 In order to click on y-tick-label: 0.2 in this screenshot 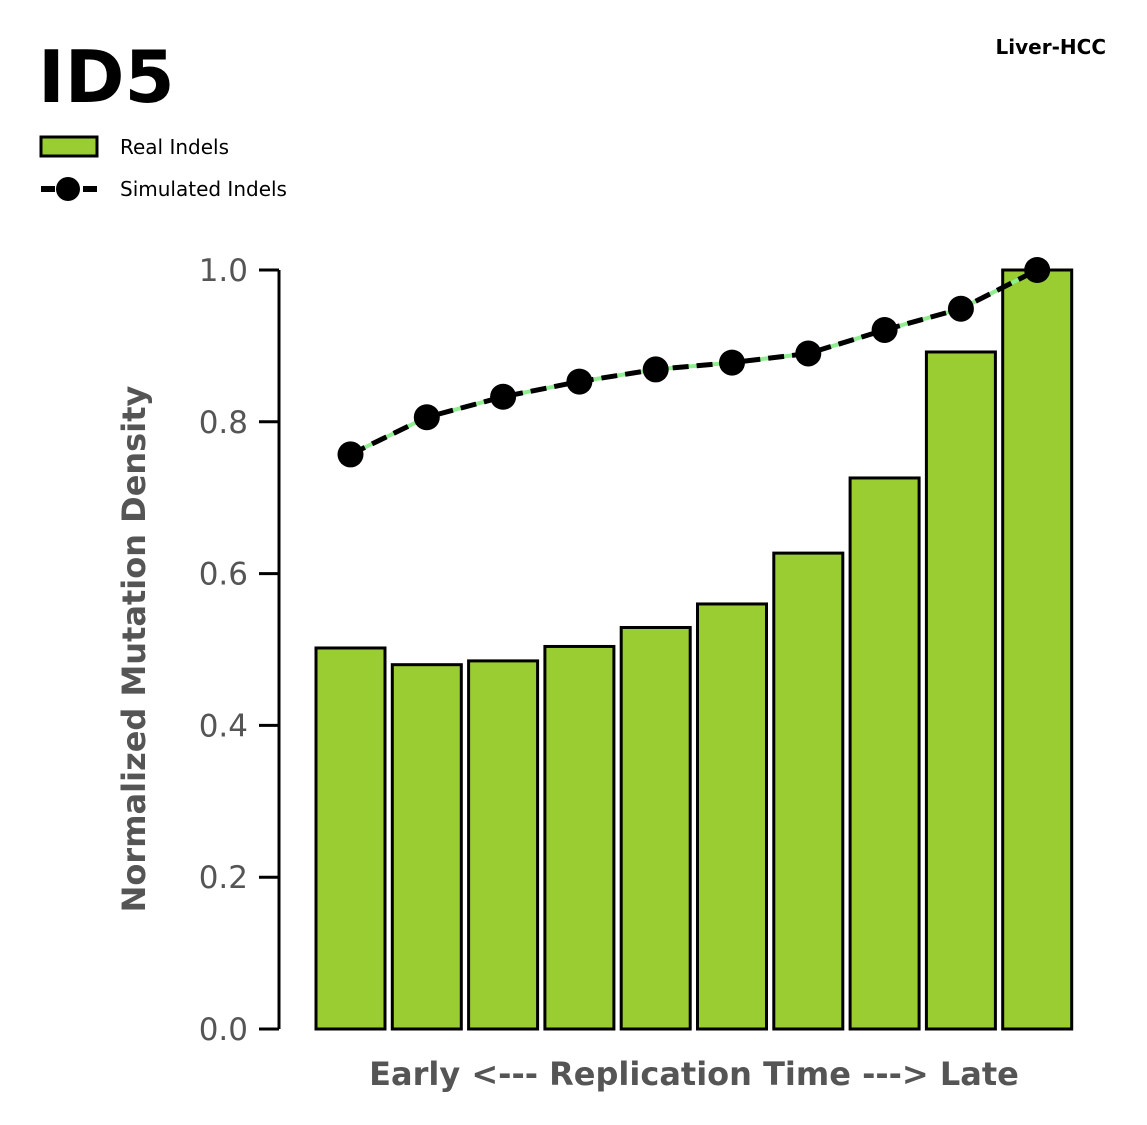, I will do `click(223, 878)`.